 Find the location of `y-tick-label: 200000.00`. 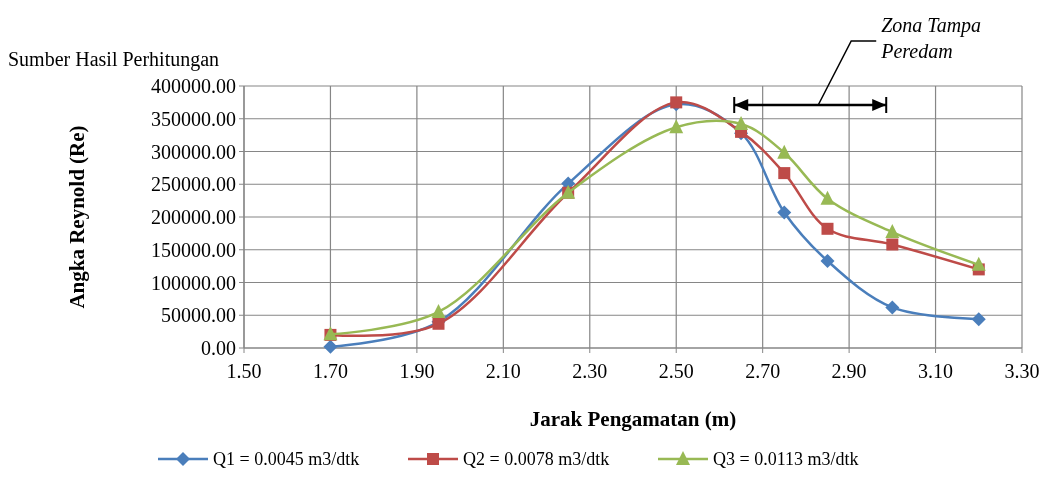

y-tick-label: 200000.00 is located at coordinates (193, 217).